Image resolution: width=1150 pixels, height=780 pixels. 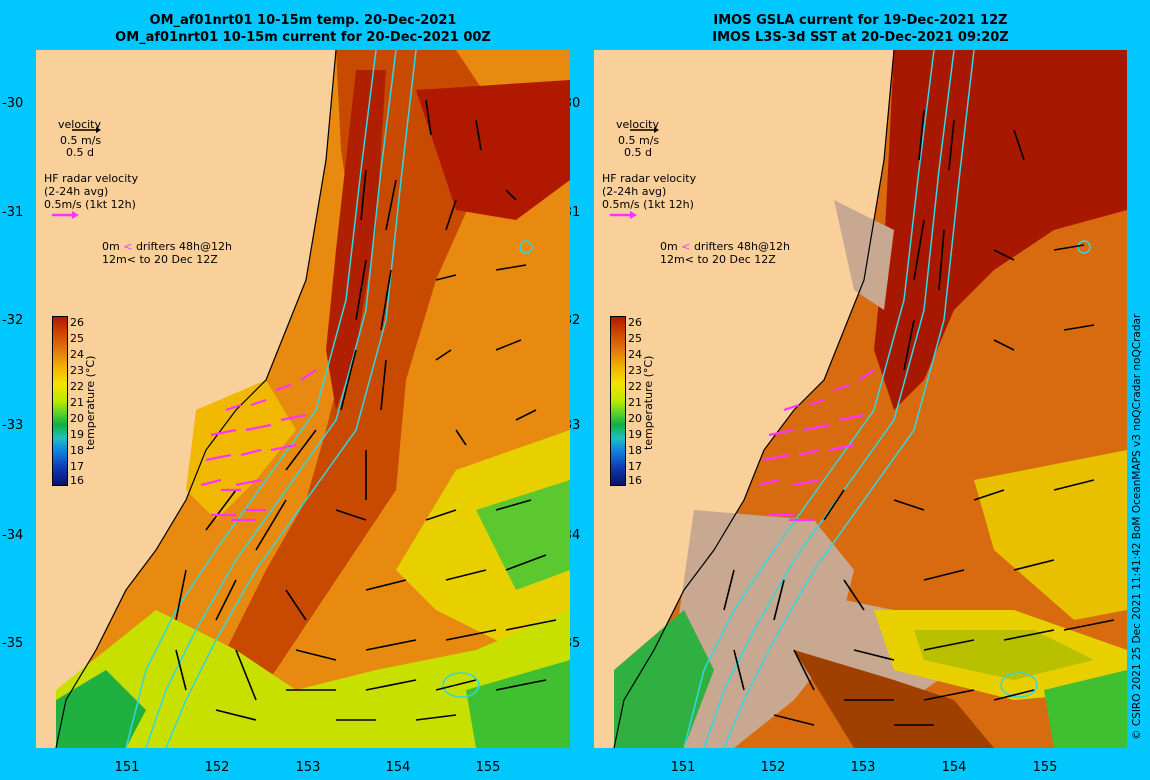 I want to click on y-tick-left: -30, so click(x=13, y=103).